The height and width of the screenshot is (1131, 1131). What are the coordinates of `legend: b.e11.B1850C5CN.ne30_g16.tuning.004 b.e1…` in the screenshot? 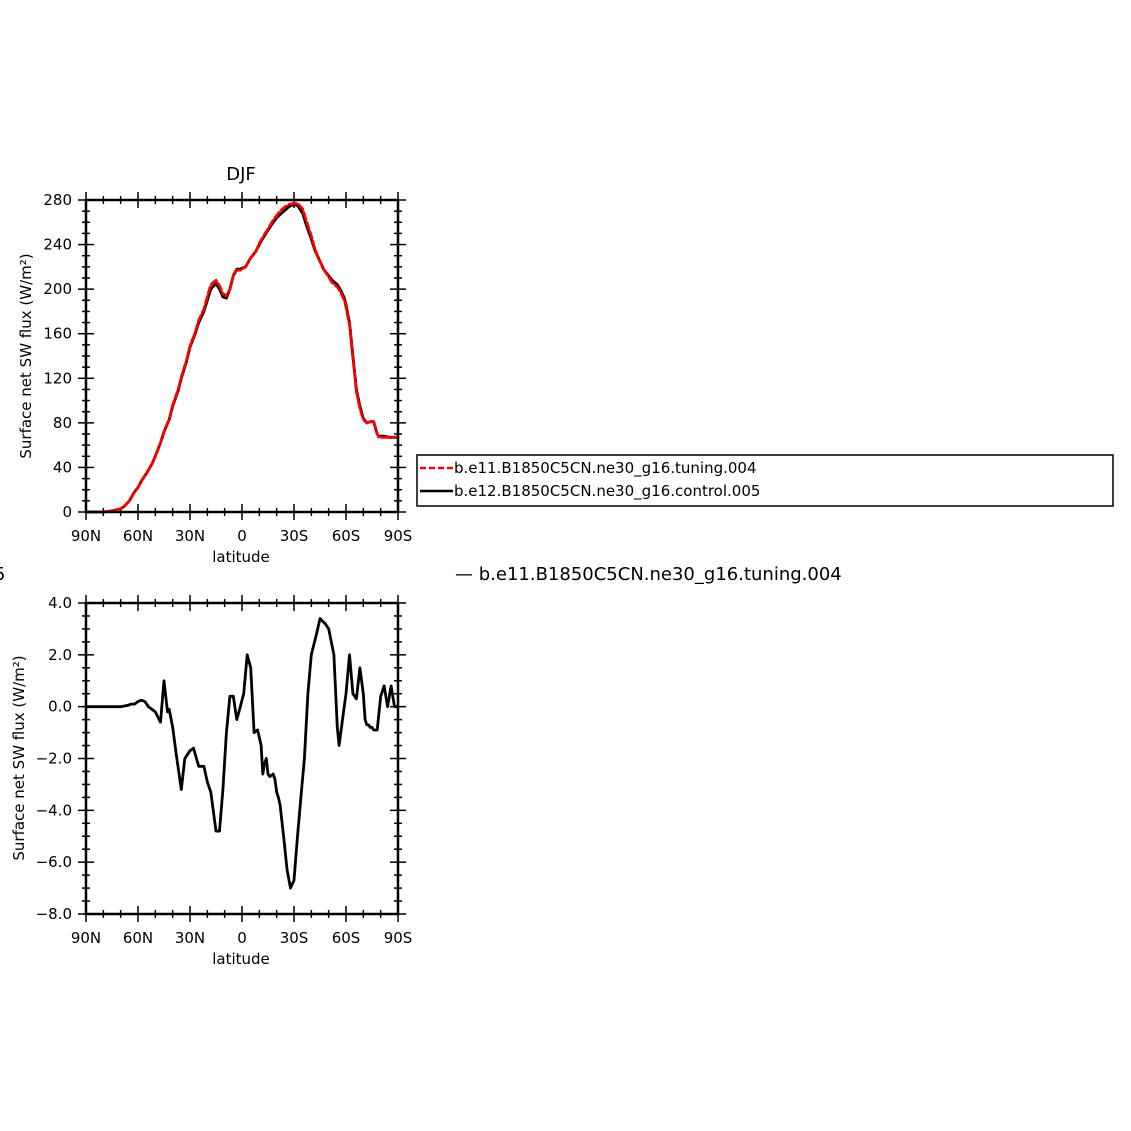 It's located at (765, 480).